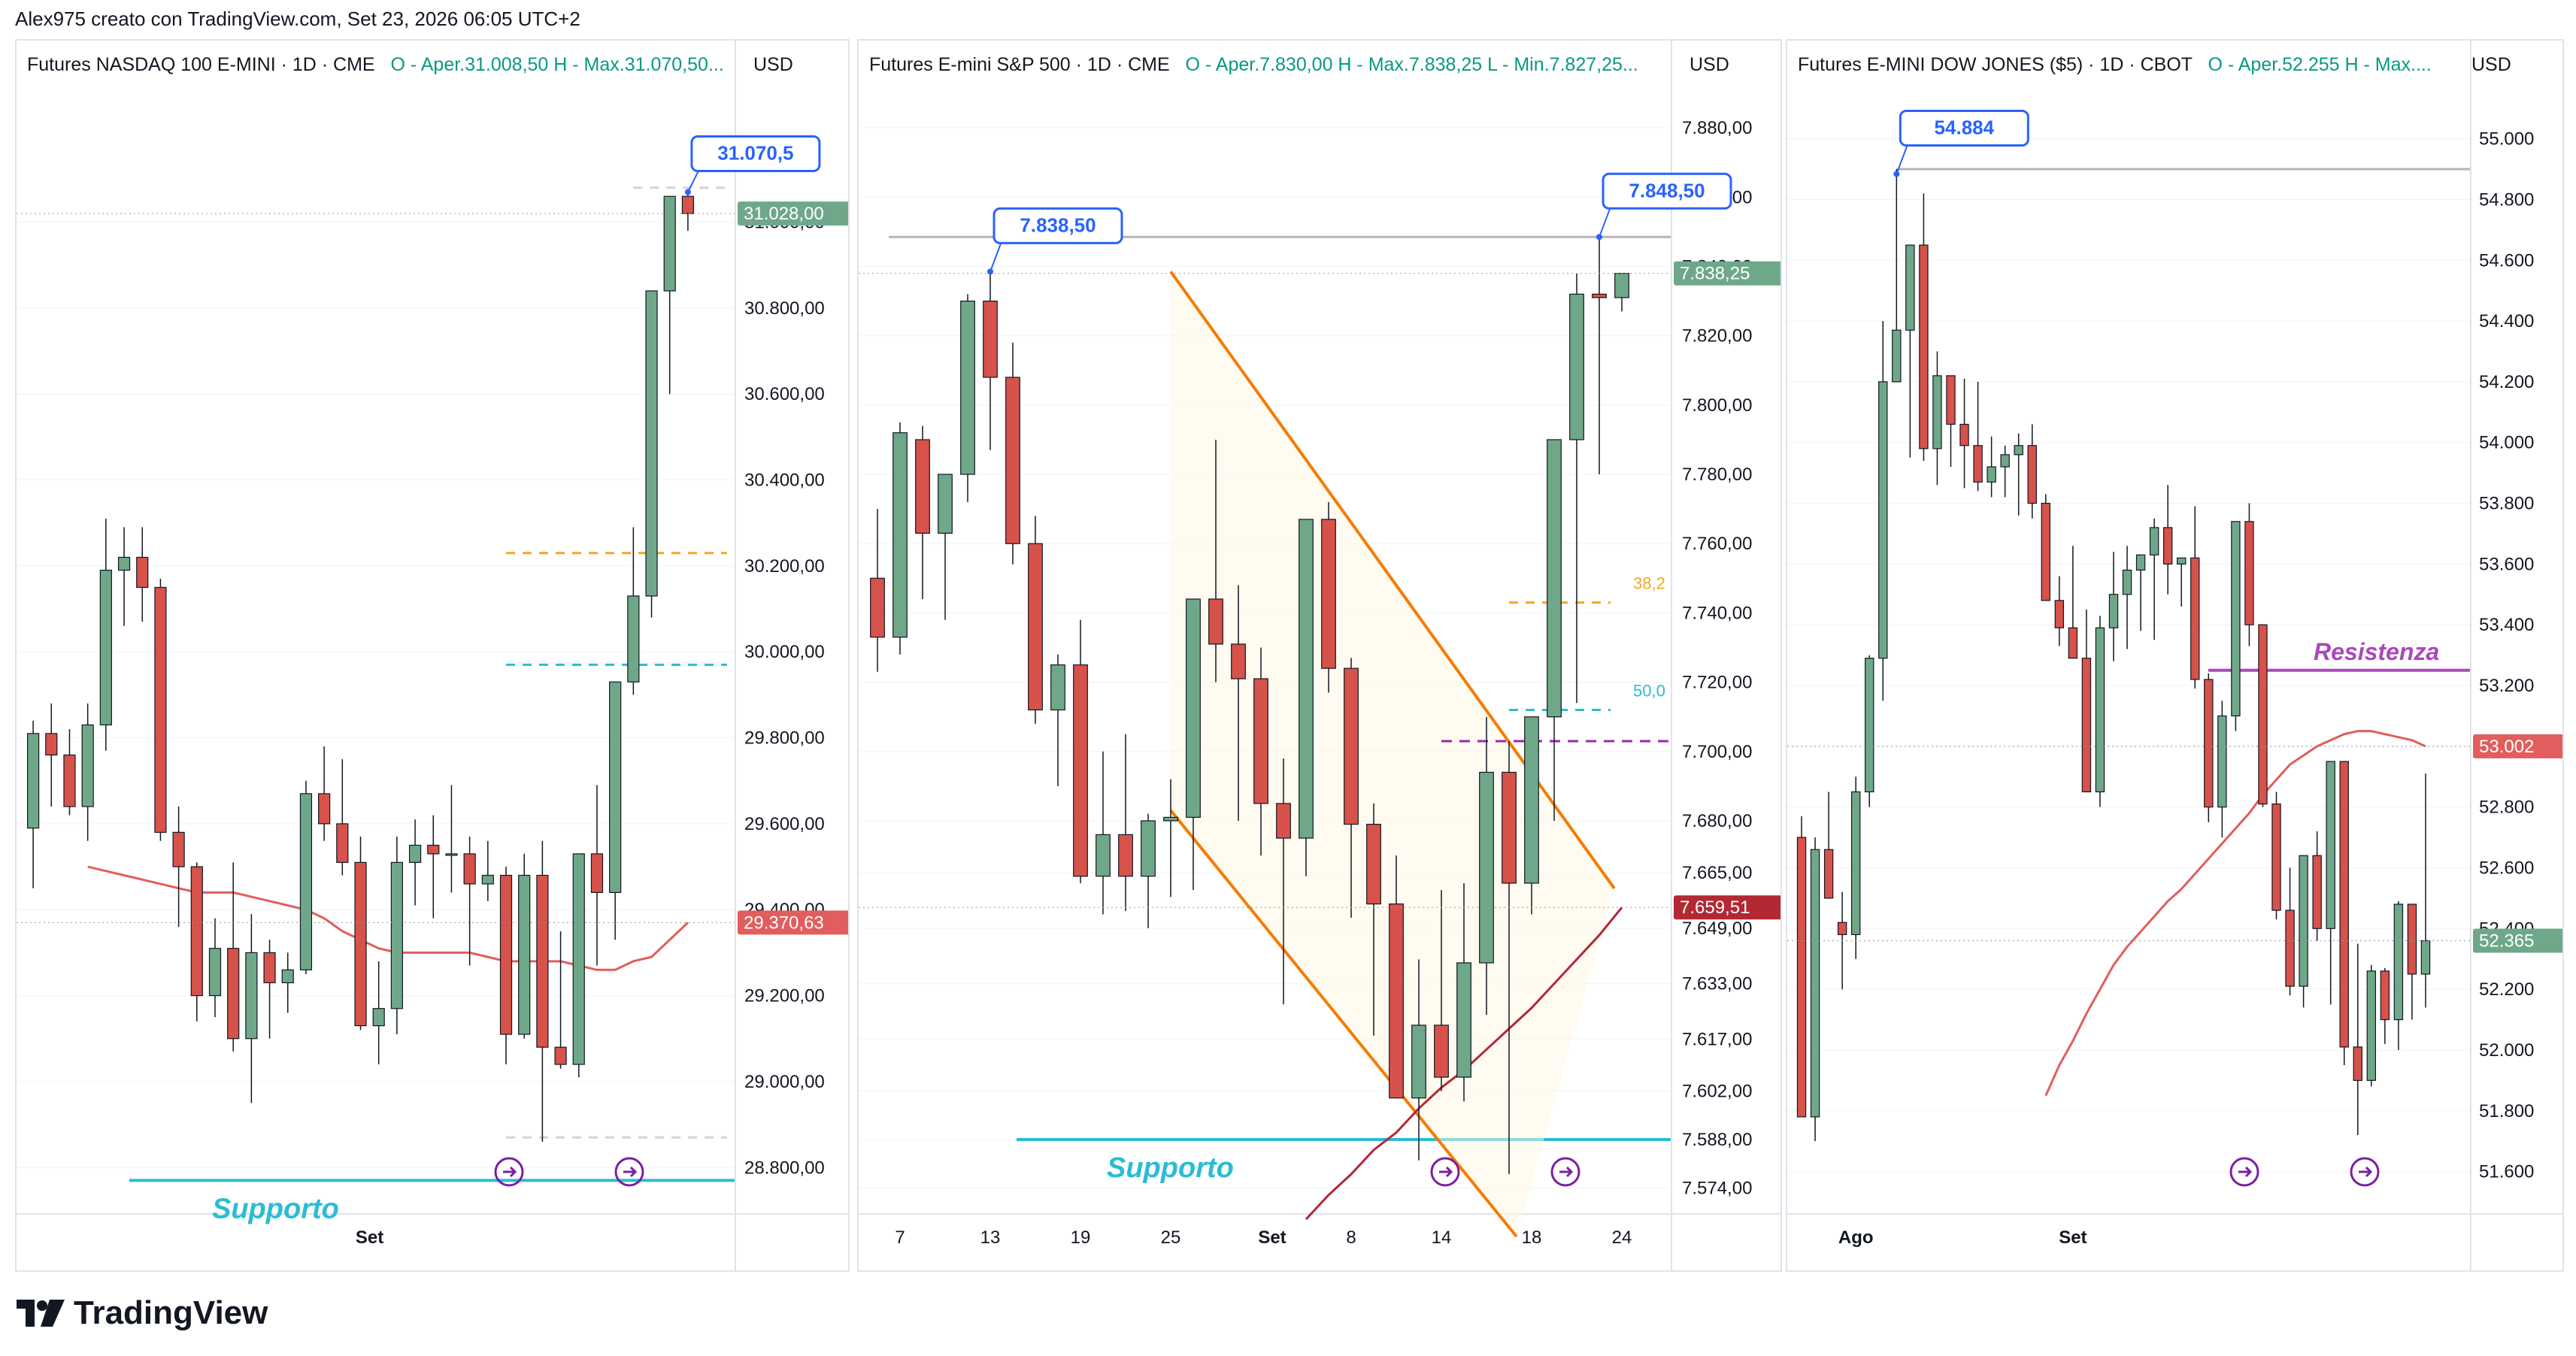  I want to click on time-axis-label: 14, so click(1442, 1237).